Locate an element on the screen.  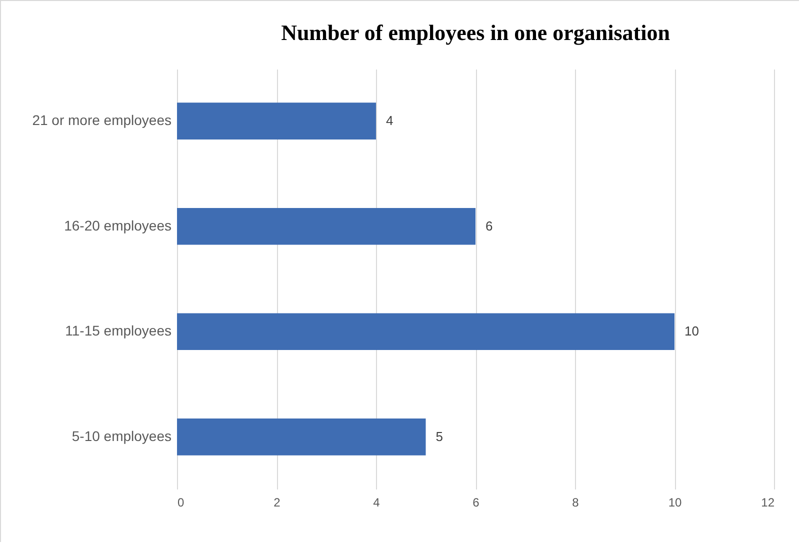
data-label: 4 is located at coordinates (390, 120).